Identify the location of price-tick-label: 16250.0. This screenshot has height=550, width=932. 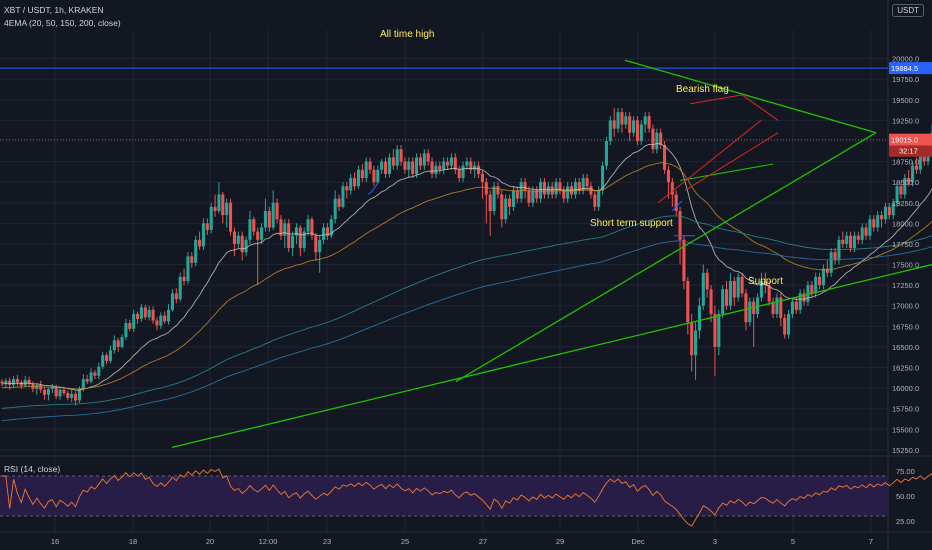
(905, 368).